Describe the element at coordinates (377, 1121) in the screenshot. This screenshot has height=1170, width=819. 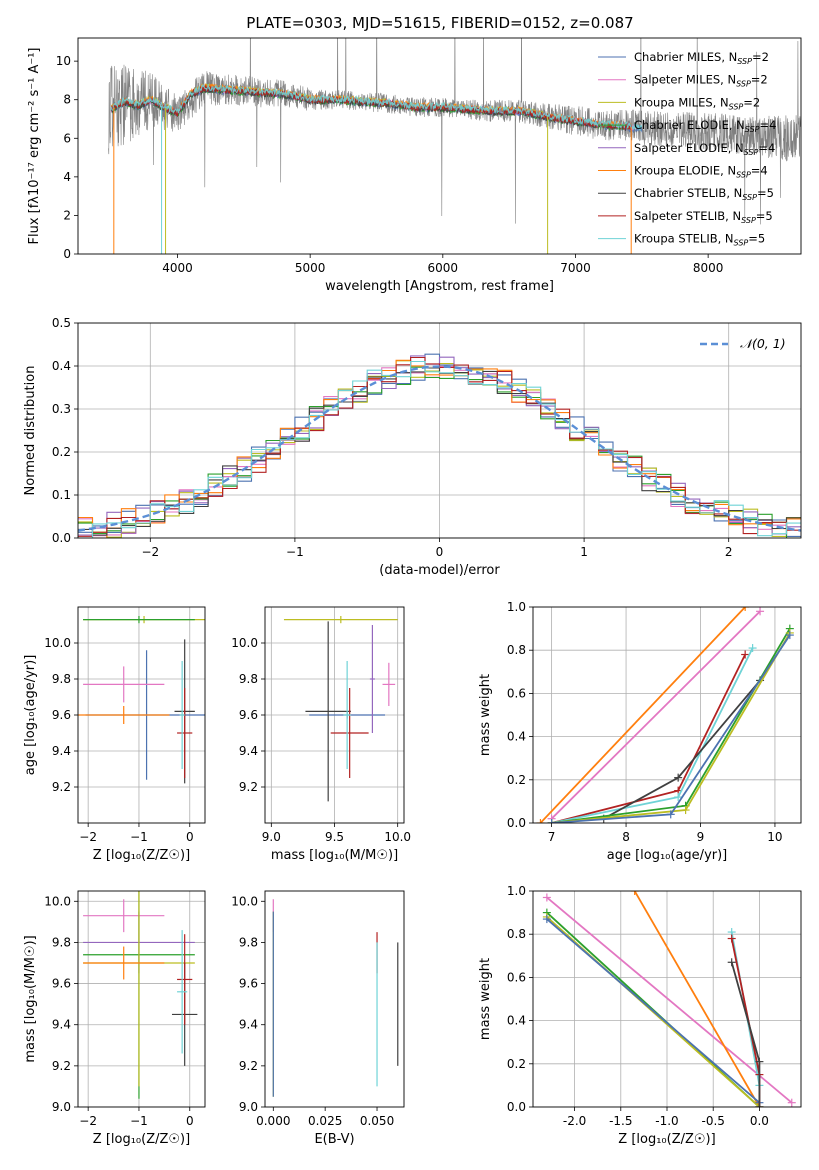
I see `x-tick-label: 0.050` at that location.